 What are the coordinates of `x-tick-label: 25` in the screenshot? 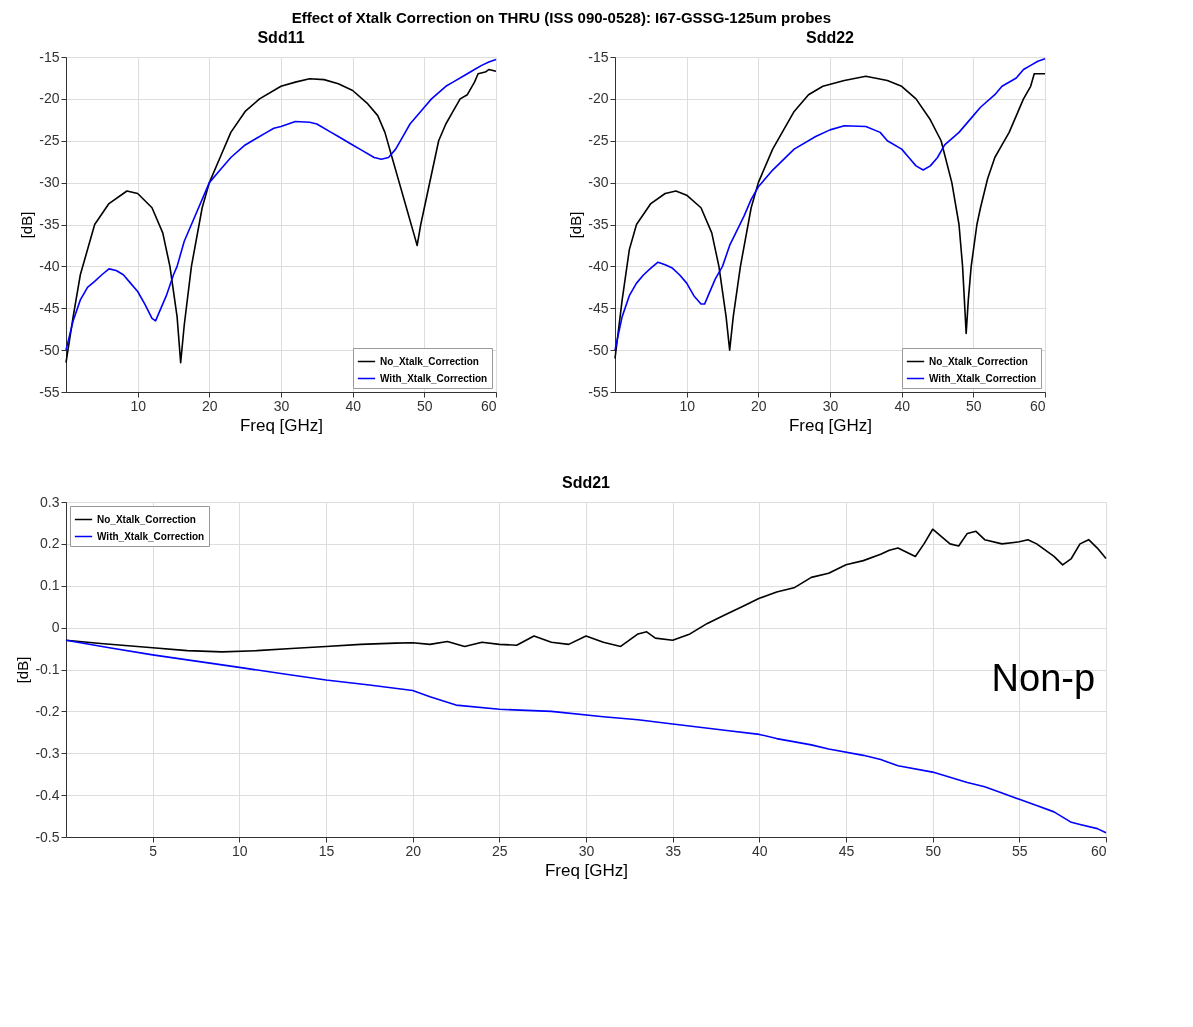 It's located at (500, 850).